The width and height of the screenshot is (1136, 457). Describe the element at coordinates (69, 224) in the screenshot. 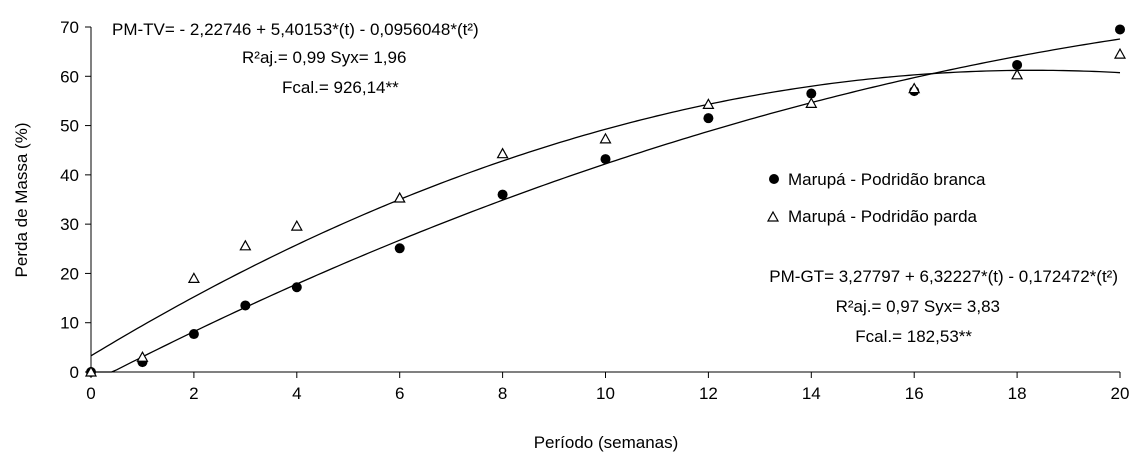

I see `y-tick-label: 30` at that location.